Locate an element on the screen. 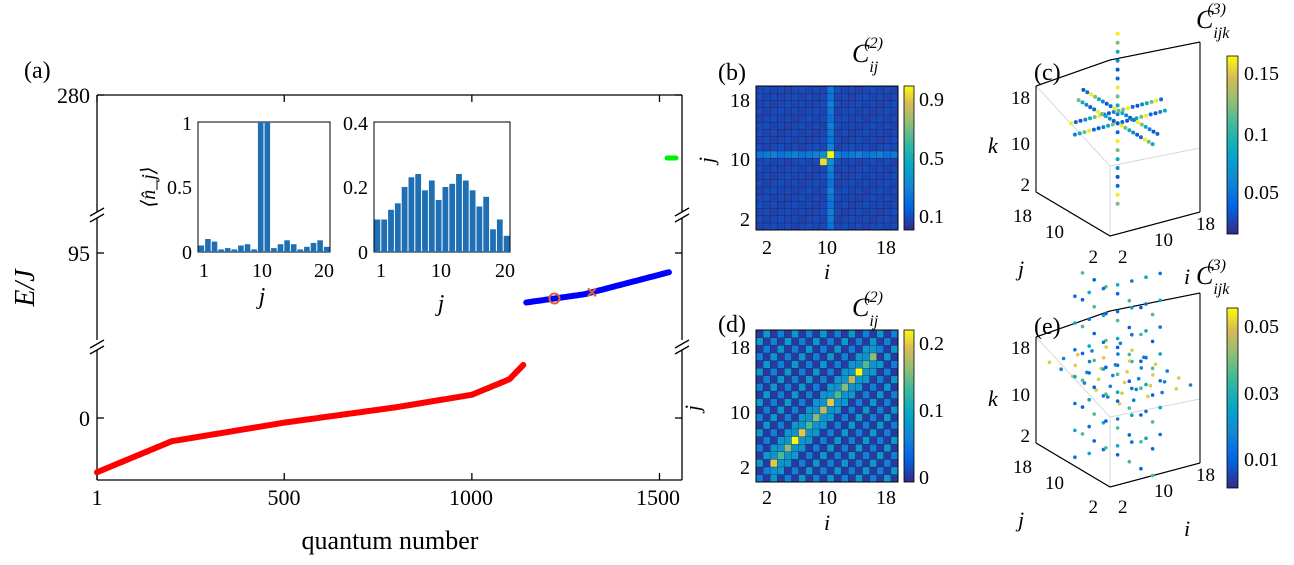 The width and height of the screenshot is (1294, 565). inset-2-ytick-0.2: 0.2 is located at coordinates (355, 188).